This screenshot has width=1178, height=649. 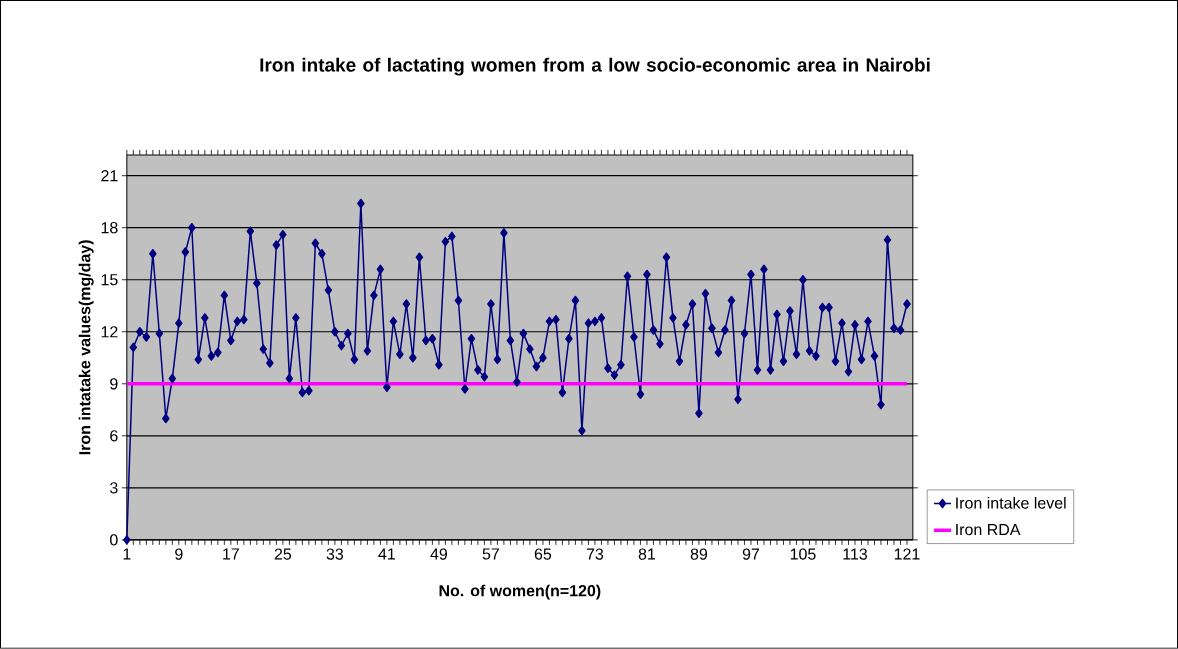 I want to click on x-tick-label: 97, so click(x=751, y=554).